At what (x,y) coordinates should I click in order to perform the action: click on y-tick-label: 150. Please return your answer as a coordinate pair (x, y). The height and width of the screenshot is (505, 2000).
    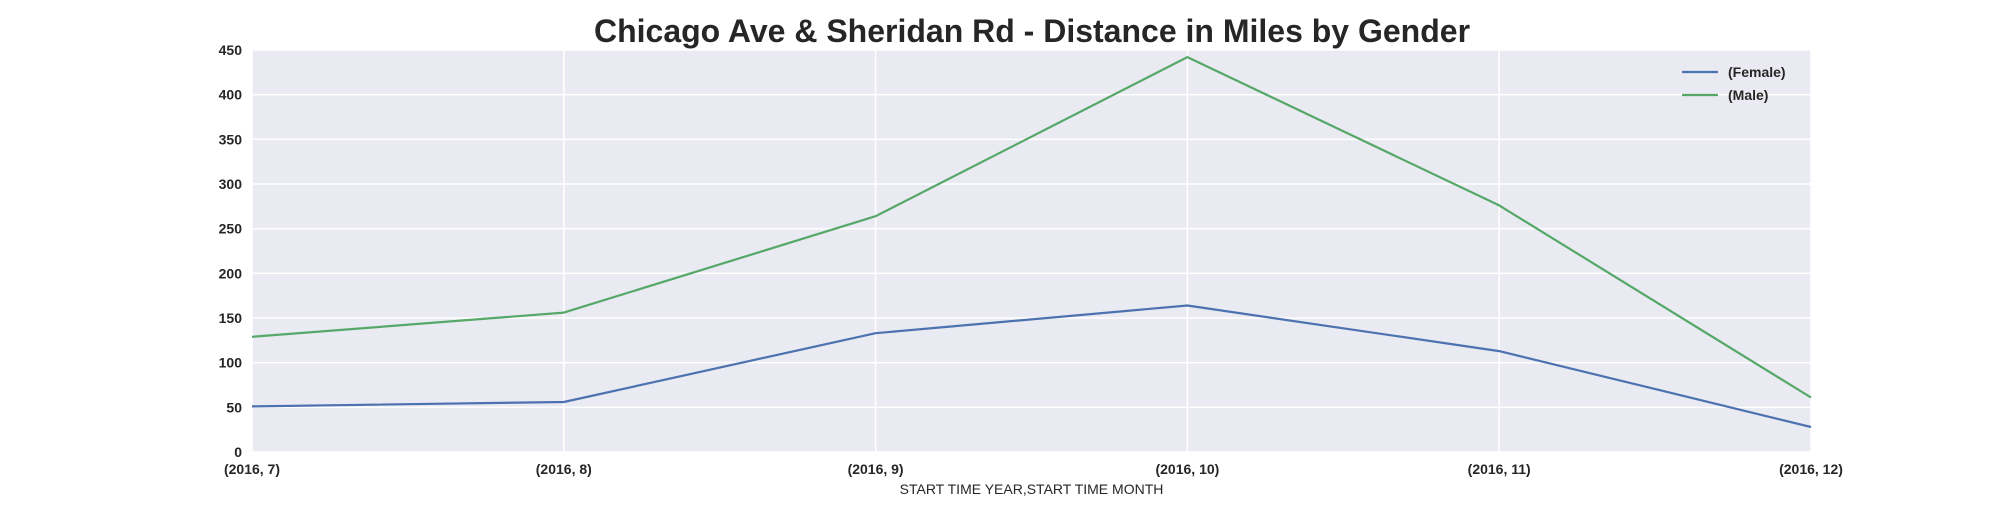
    Looking at the image, I should click on (231, 318).